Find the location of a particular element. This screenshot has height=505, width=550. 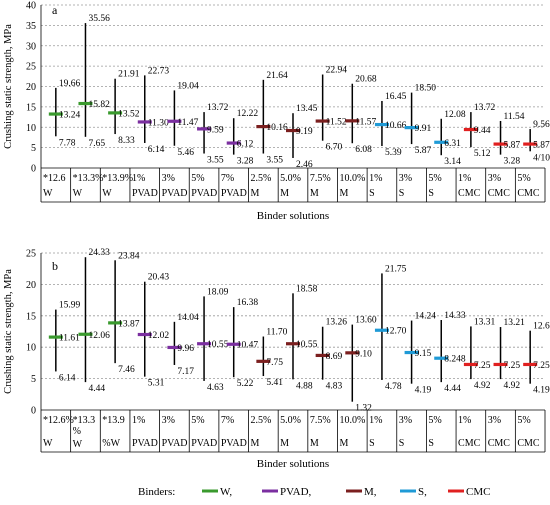

legend-label: M, is located at coordinates (370, 492).